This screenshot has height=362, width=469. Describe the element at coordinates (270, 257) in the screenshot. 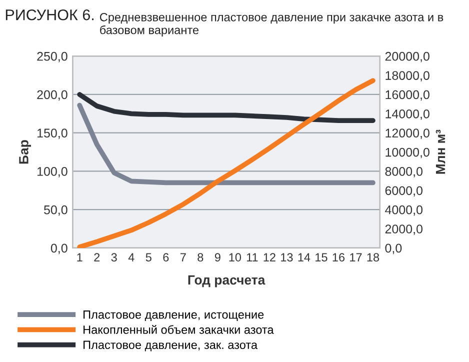

I see `x-tick-label: 12` at that location.